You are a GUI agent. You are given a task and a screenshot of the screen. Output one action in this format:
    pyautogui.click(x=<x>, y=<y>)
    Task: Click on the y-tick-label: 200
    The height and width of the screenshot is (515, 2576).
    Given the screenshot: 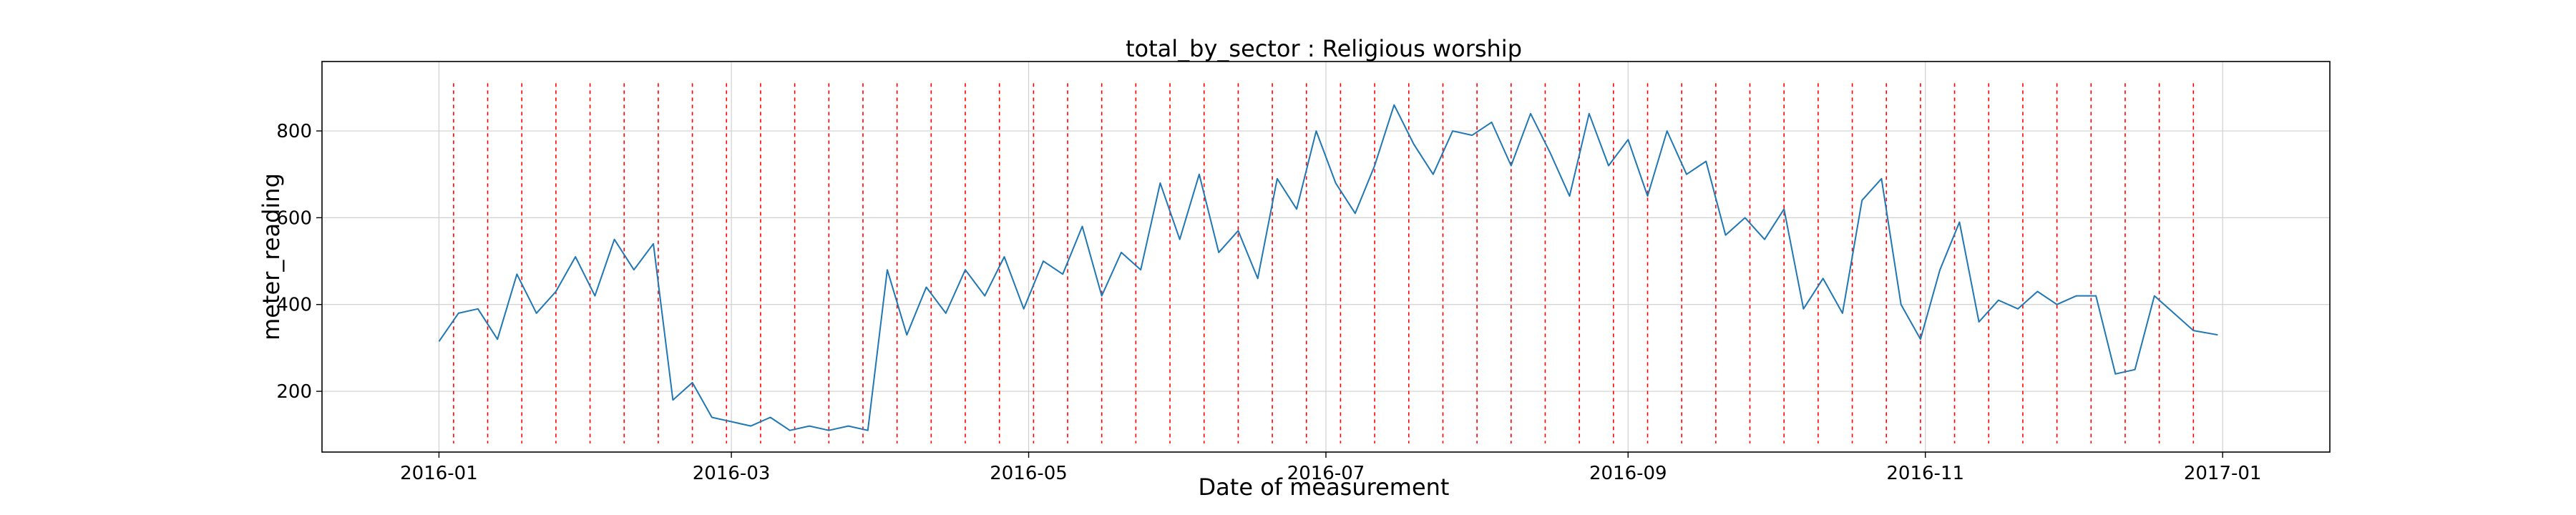 What is the action you would take?
    pyautogui.click(x=294, y=392)
    